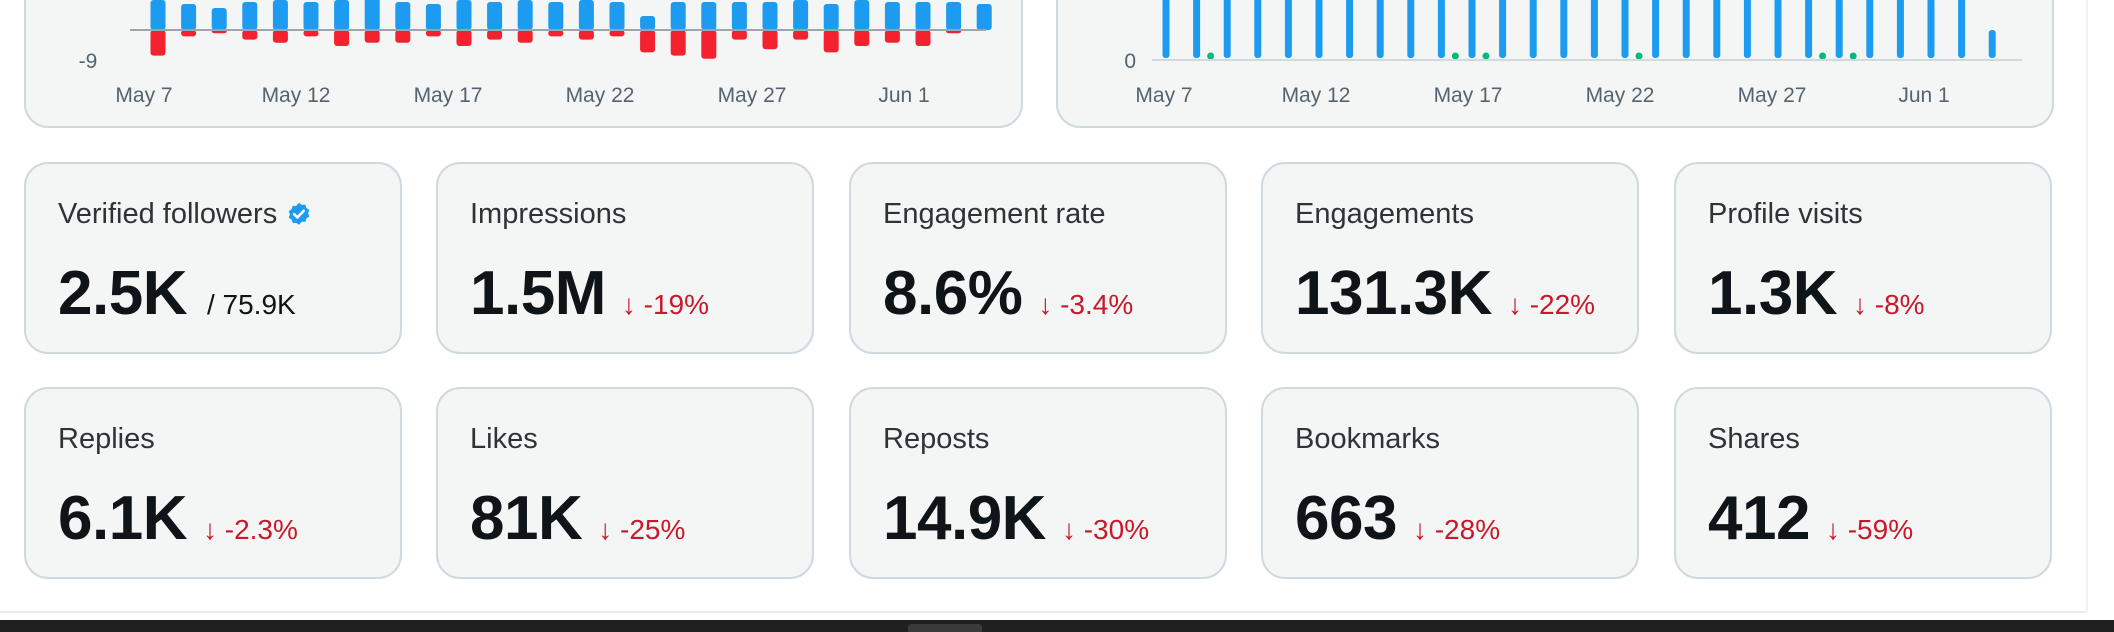  Describe the element at coordinates (1863, 258) in the screenshot. I see `metric-card-profile-visits: Profile visits 1.3K ↓ -8%` at that location.